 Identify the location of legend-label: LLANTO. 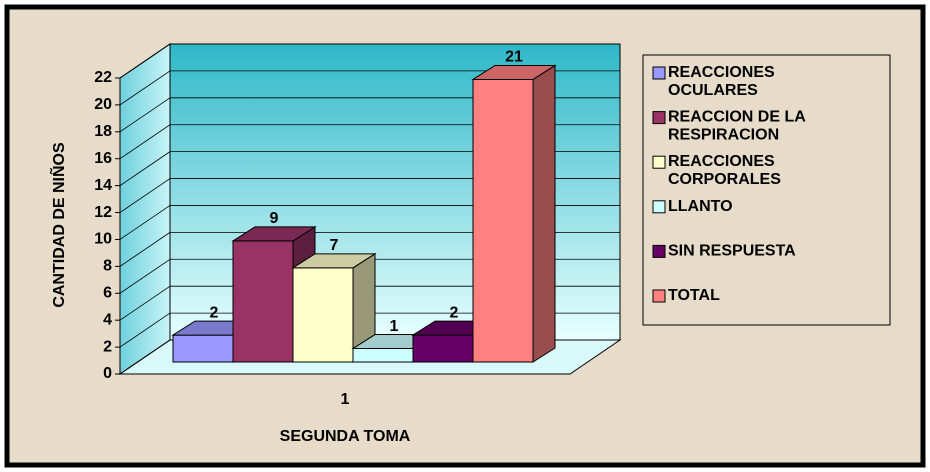
(700, 206).